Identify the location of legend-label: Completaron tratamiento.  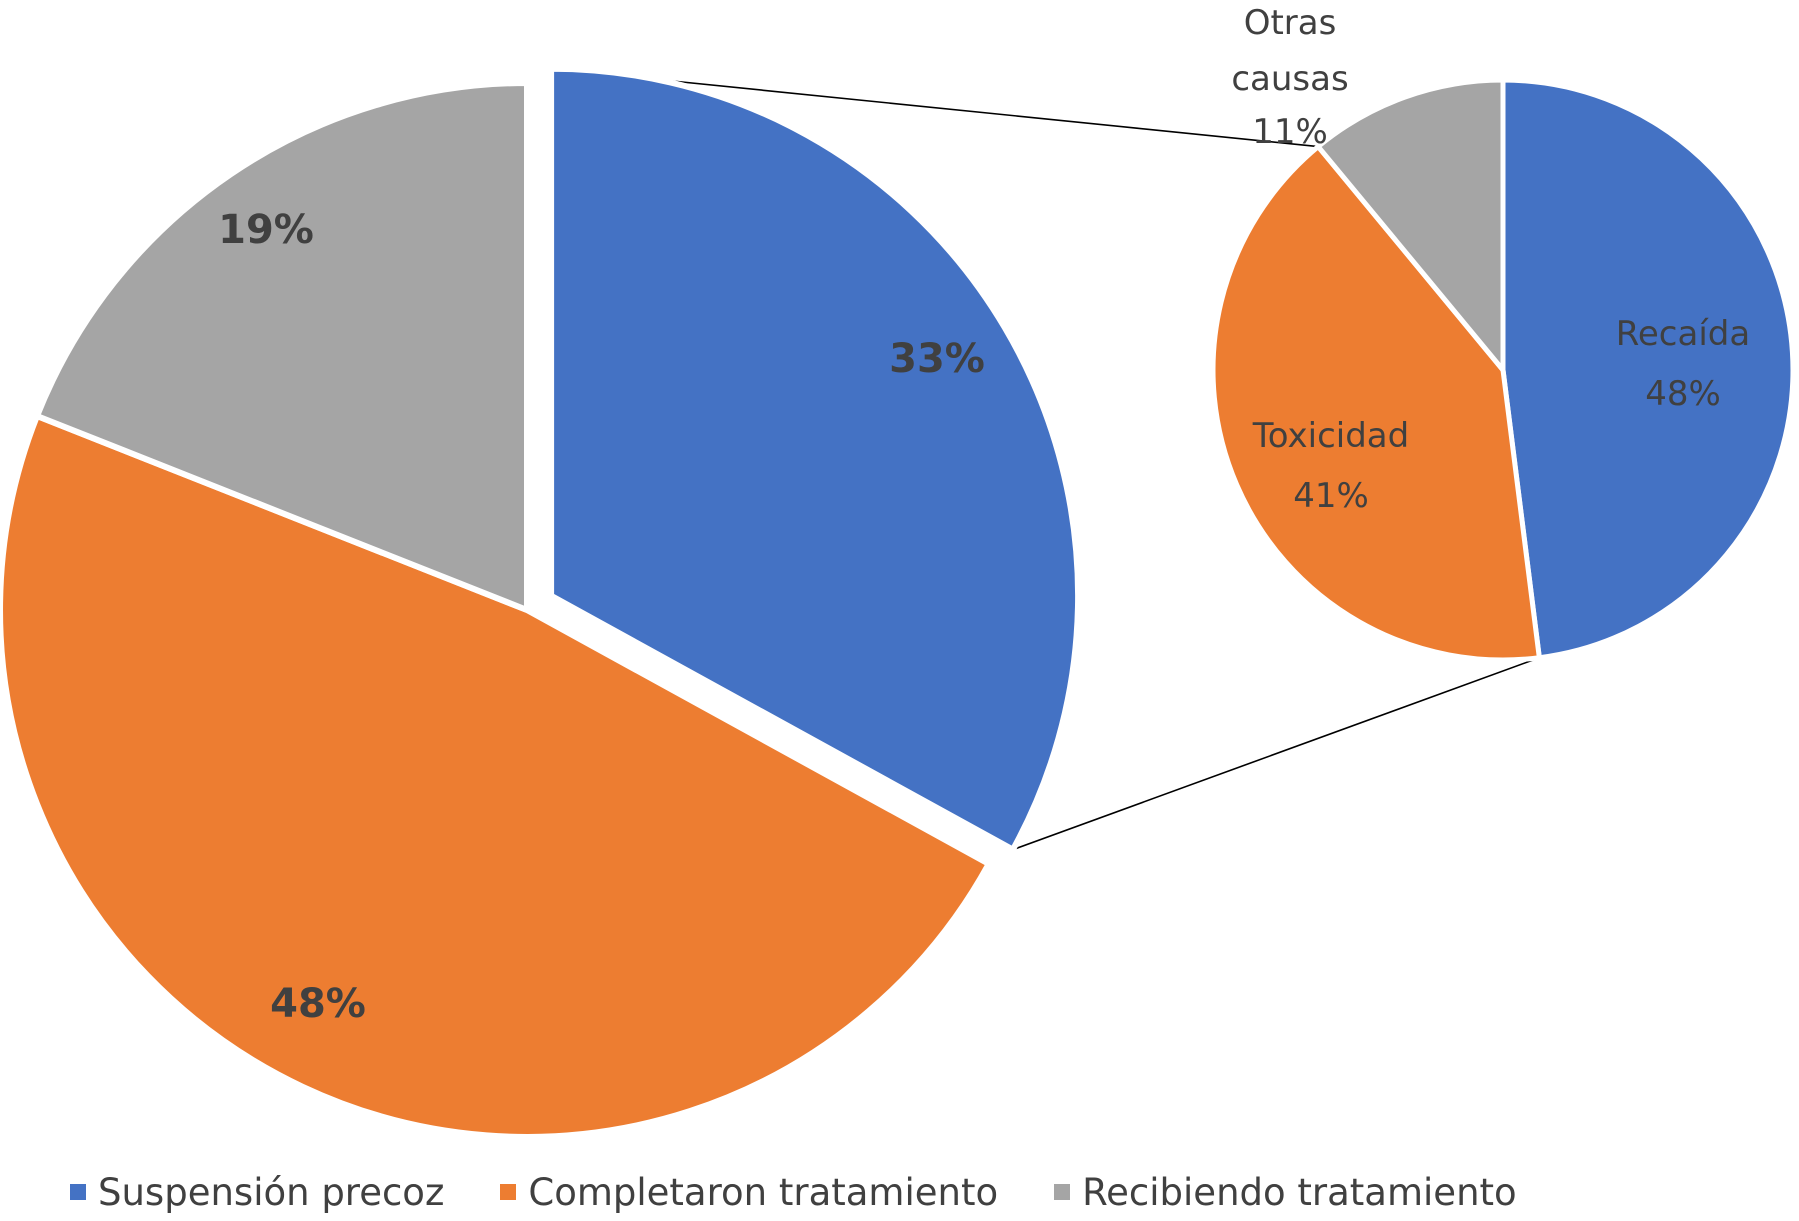
(763, 1192).